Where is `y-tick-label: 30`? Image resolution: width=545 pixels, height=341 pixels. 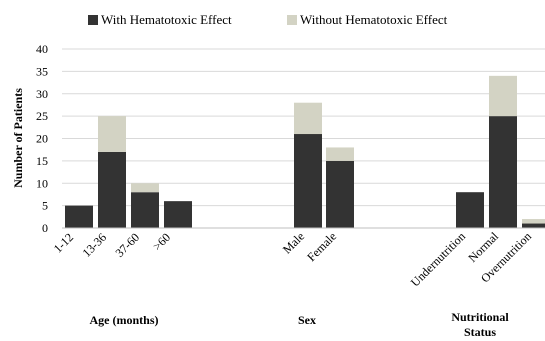
y-tick-label: 30 is located at coordinates (42, 94).